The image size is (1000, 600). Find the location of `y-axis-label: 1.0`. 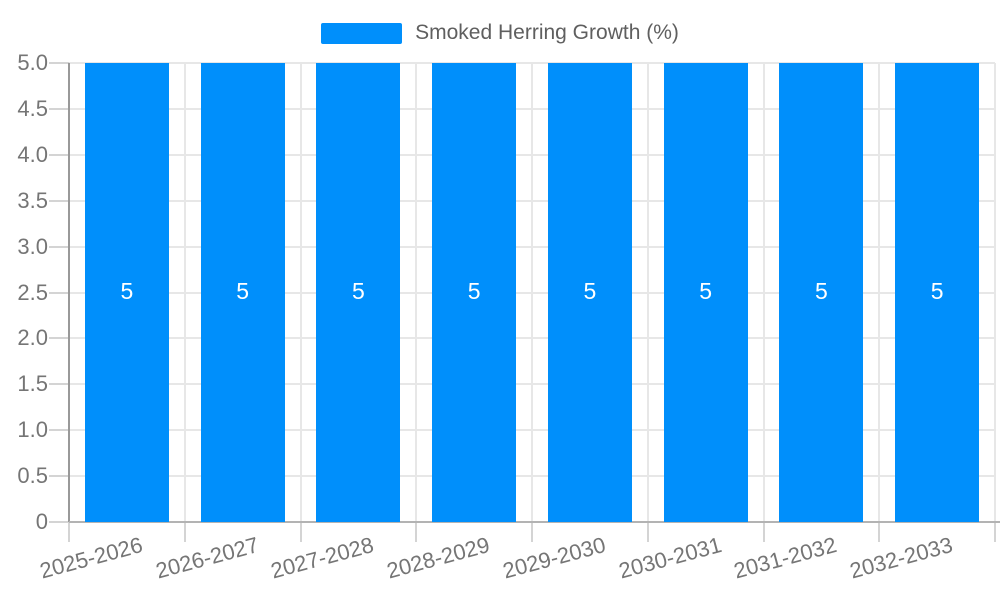

y-axis-label: 1.0 is located at coordinates (32, 430).